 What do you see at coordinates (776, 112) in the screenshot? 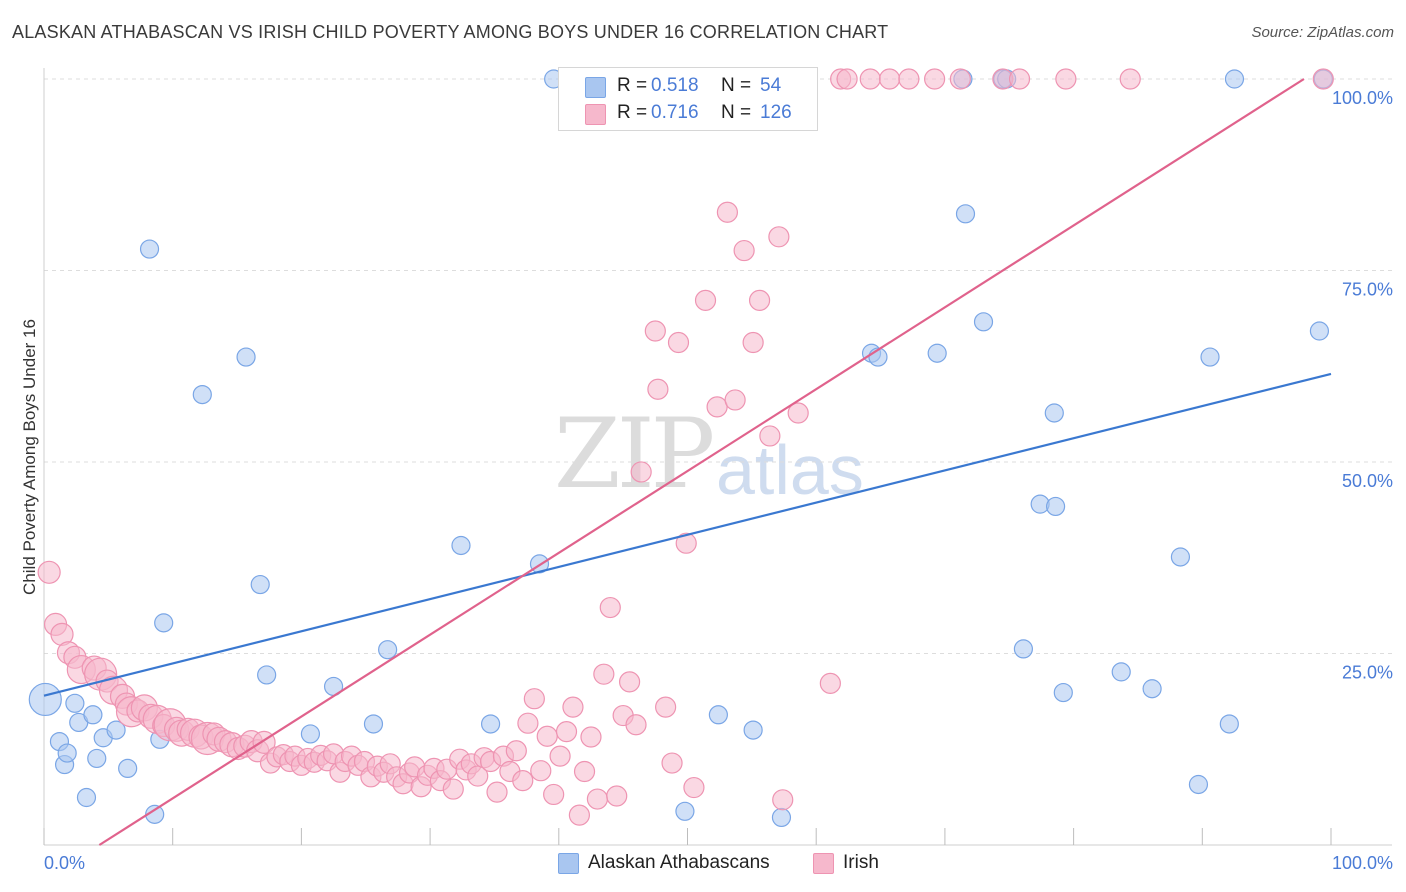
I see `legend-n-value: 126` at bounding box center [776, 112].